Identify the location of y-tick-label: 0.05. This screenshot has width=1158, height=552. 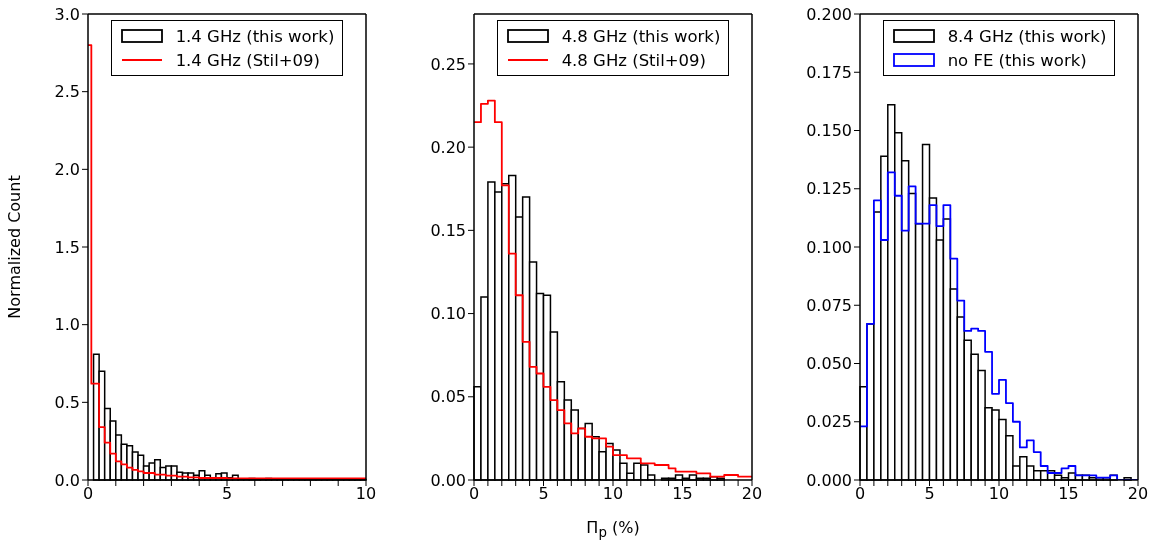
(448, 397).